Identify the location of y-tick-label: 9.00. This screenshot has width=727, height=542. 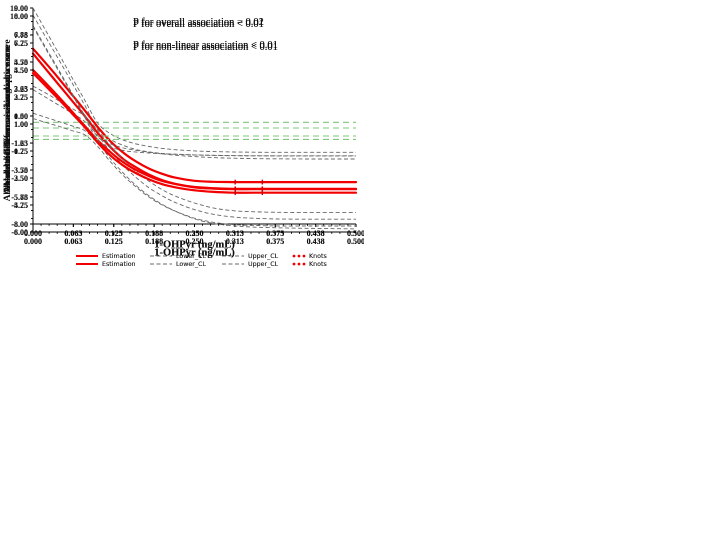
(21, 8).